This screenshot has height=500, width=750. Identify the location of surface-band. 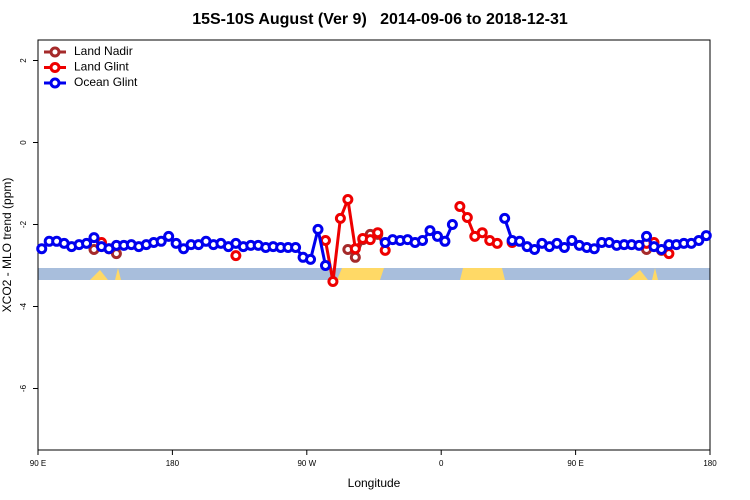
(374, 274).